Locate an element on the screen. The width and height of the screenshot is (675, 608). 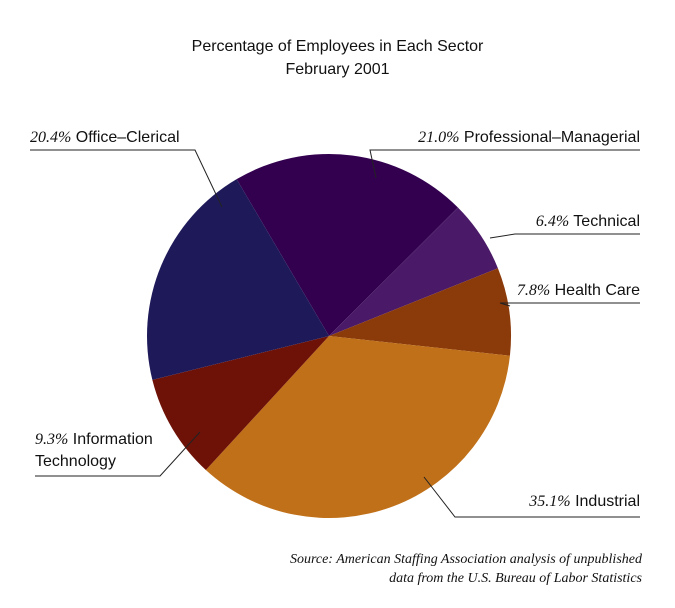
slice-label: 21.0% Professional–Managerial is located at coordinates (529, 138).